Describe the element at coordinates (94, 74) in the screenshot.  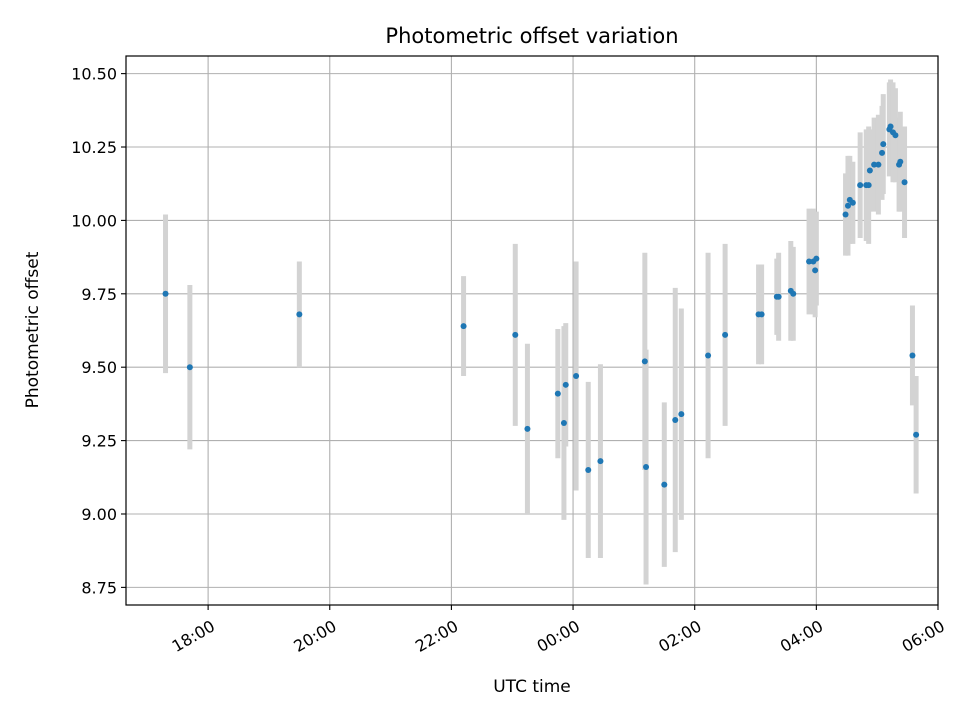
I see `y-tick-label: 10.50` at that location.